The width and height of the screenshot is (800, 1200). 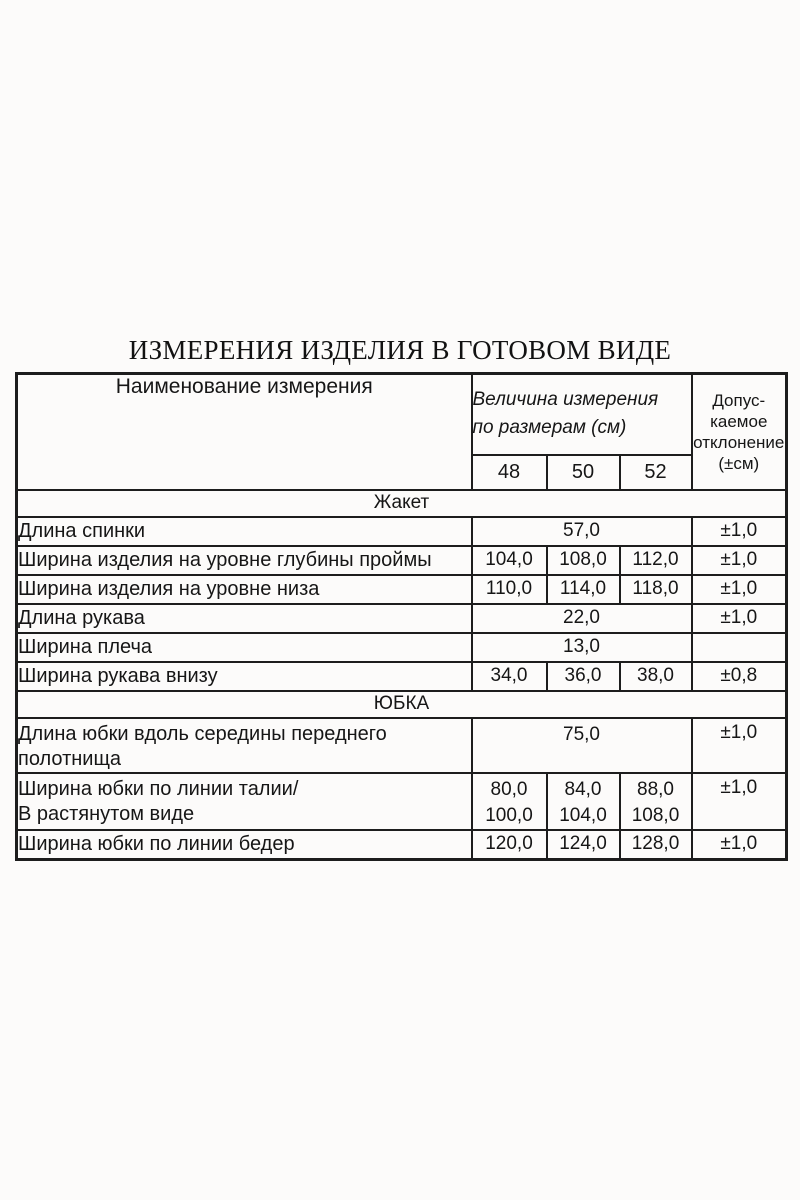 What do you see at coordinates (655, 589) in the screenshot?
I see `value-cell-size-52: 118,0` at bounding box center [655, 589].